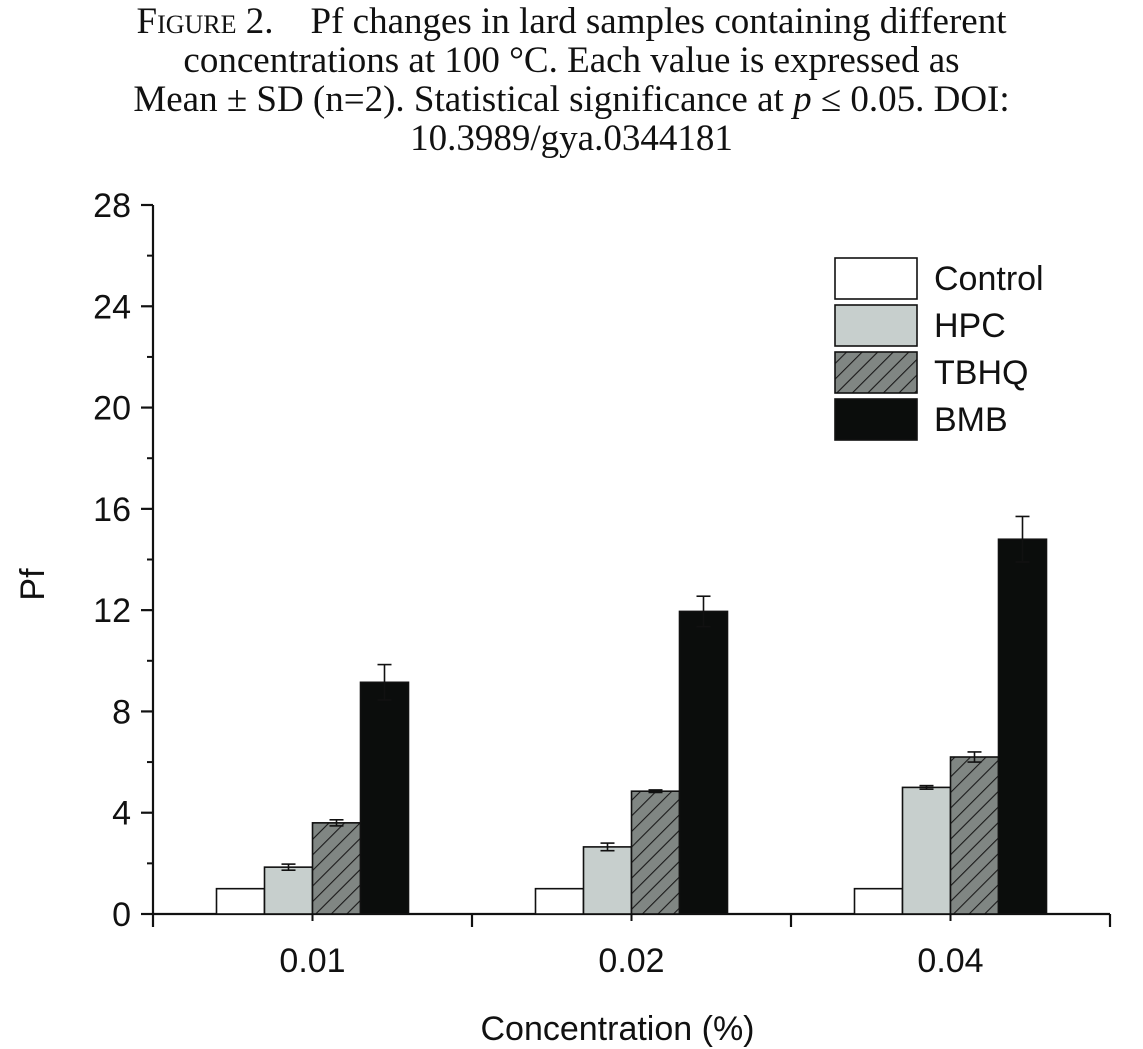 This screenshot has height=1049, width=1143. What do you see at coordinates (939, 349) in the screenshot?
I see `legend: Control HPC TBHQ BMB` at bounding box center [939, 349].